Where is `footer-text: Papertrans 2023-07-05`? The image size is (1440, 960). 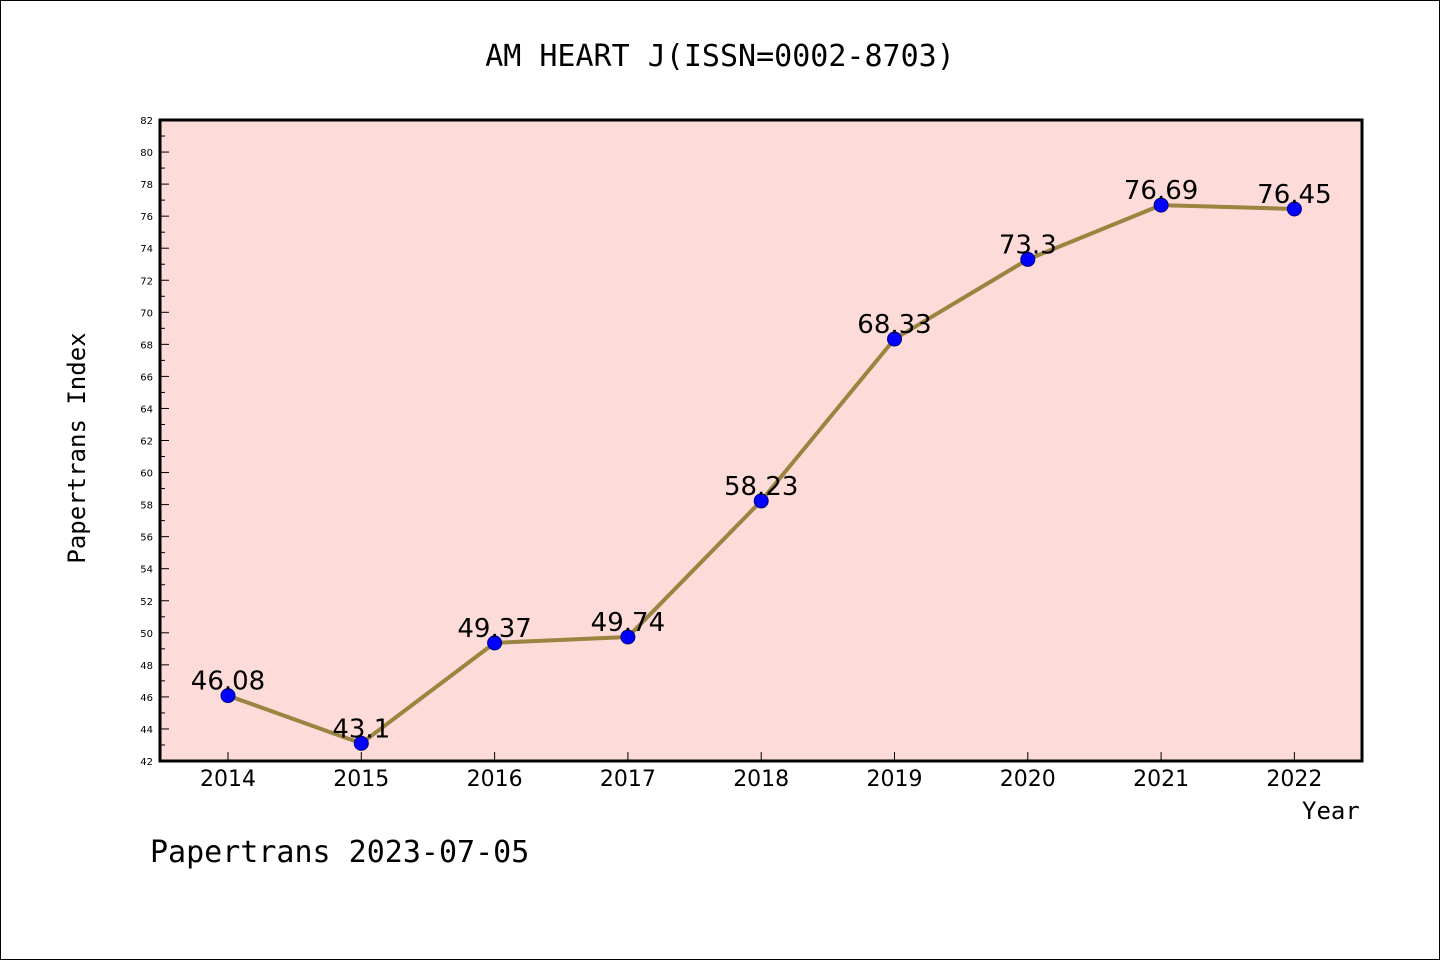
footer-text: Papertrans 2023-07-05 is located at coordinates (340, 852).